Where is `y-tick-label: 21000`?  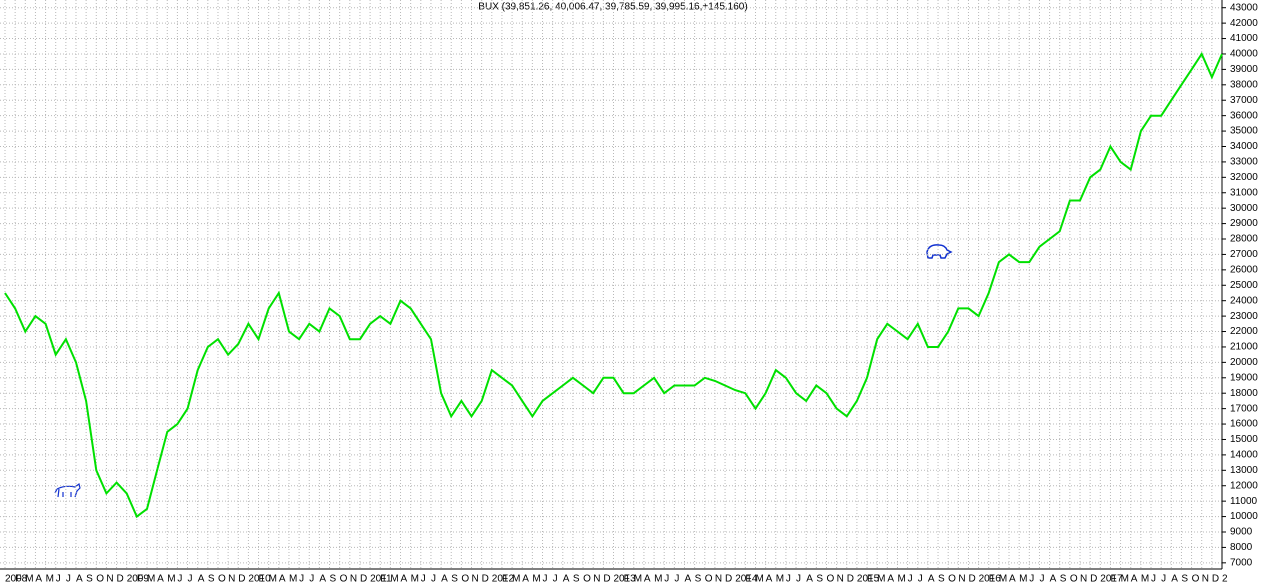
y-tick-label: 21000 is located at coordinates (1244, 347).